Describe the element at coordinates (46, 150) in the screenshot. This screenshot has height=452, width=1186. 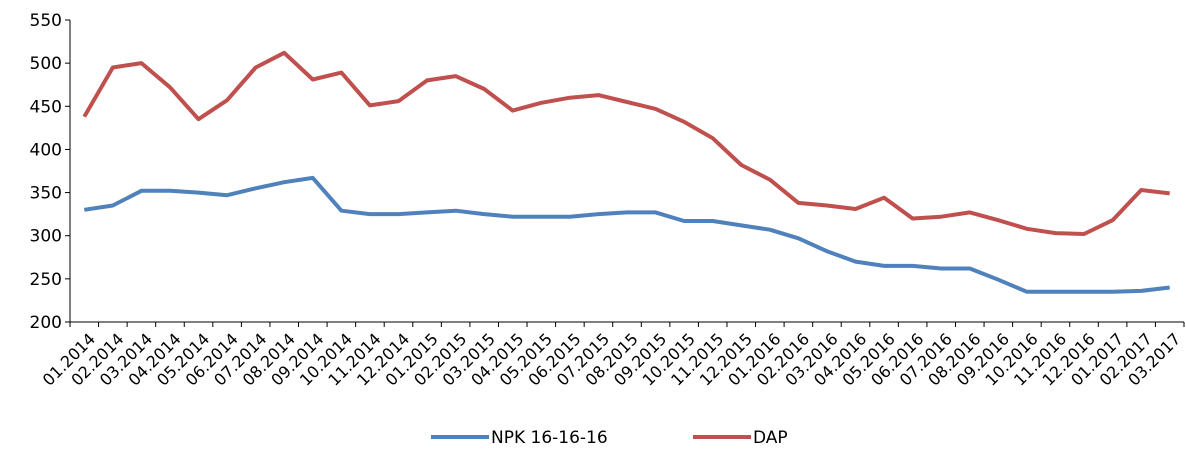
I see `y-tick-label: 400` at that location.